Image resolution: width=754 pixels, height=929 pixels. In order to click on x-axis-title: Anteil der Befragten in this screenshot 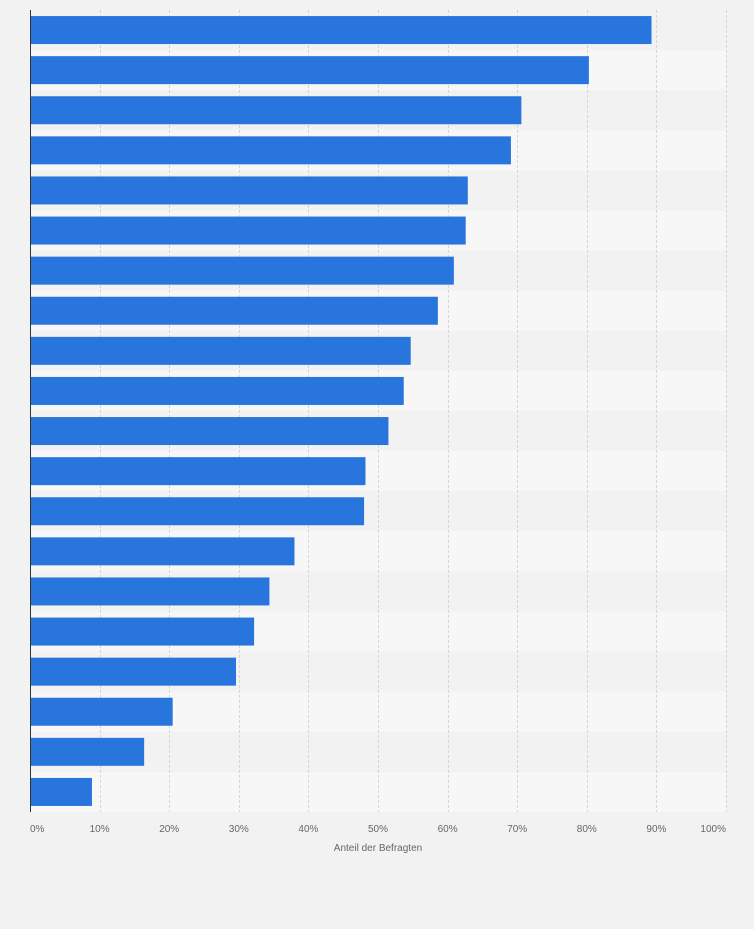, I will do `click(378, 848)`.